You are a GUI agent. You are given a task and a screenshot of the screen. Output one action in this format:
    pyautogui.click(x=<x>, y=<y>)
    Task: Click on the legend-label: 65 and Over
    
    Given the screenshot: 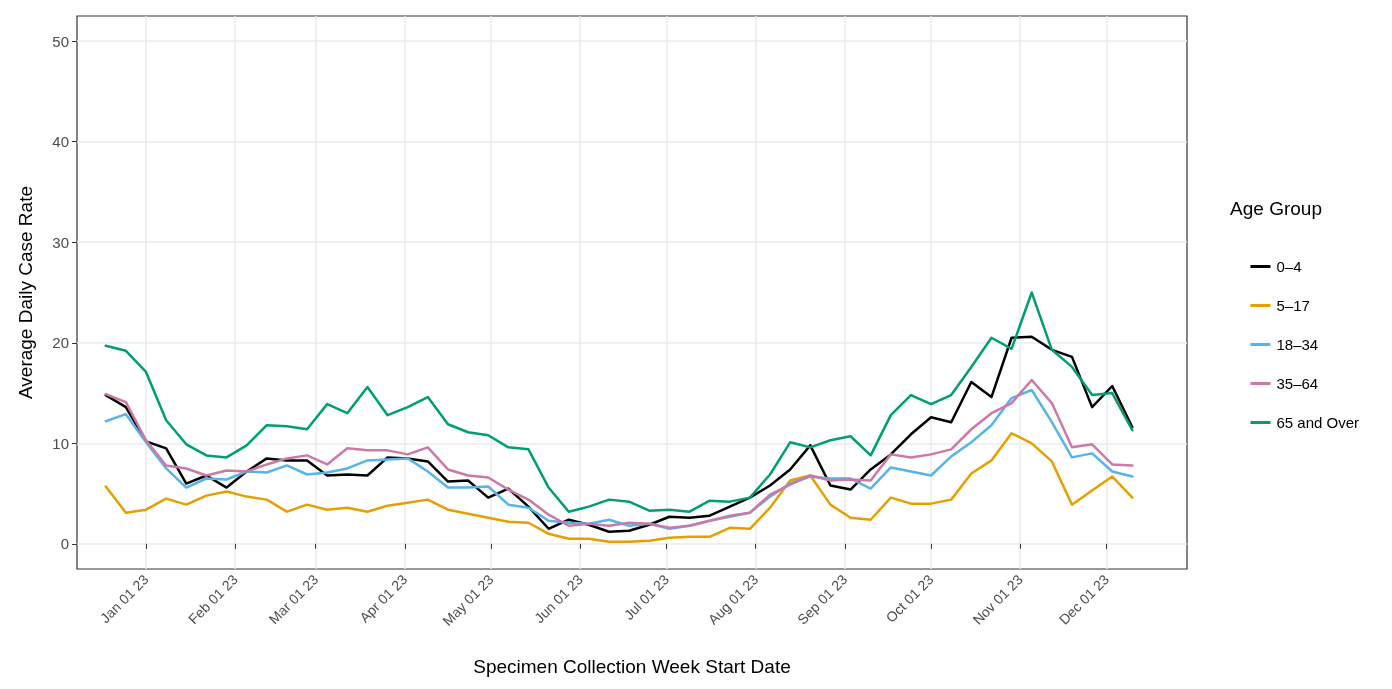 What is the action you would take?
    pyautogui.click(x=1318, y=422)
    